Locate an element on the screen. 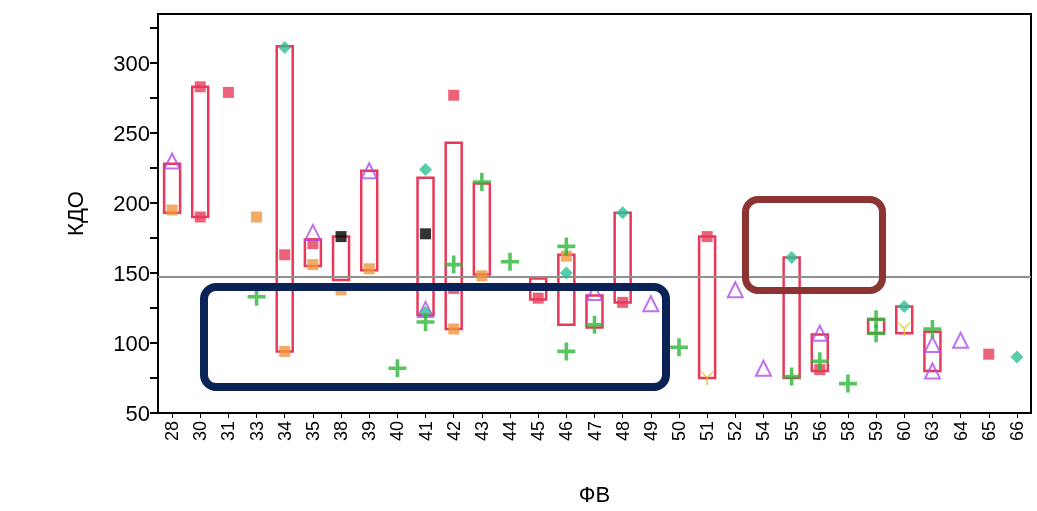 This screenshot has height=511, width=1037. x-tick-label: 45 is located at coordinates (538, 431).